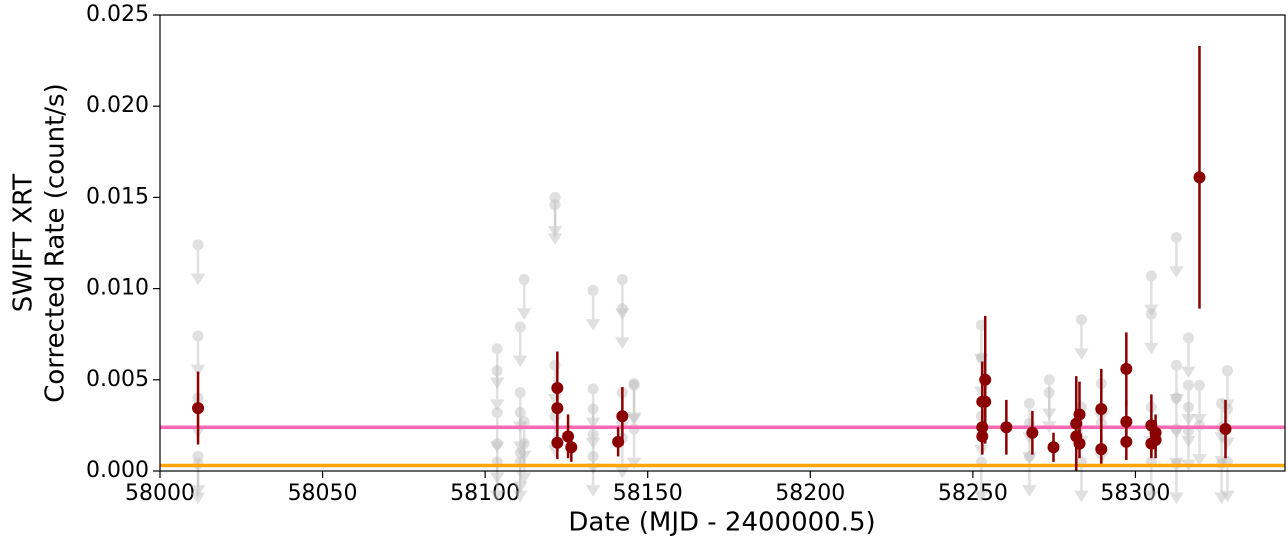 The height and width of the screenshot is (540, 1288). I want to click on y-tick-label: 0.015, so click(117, 196).